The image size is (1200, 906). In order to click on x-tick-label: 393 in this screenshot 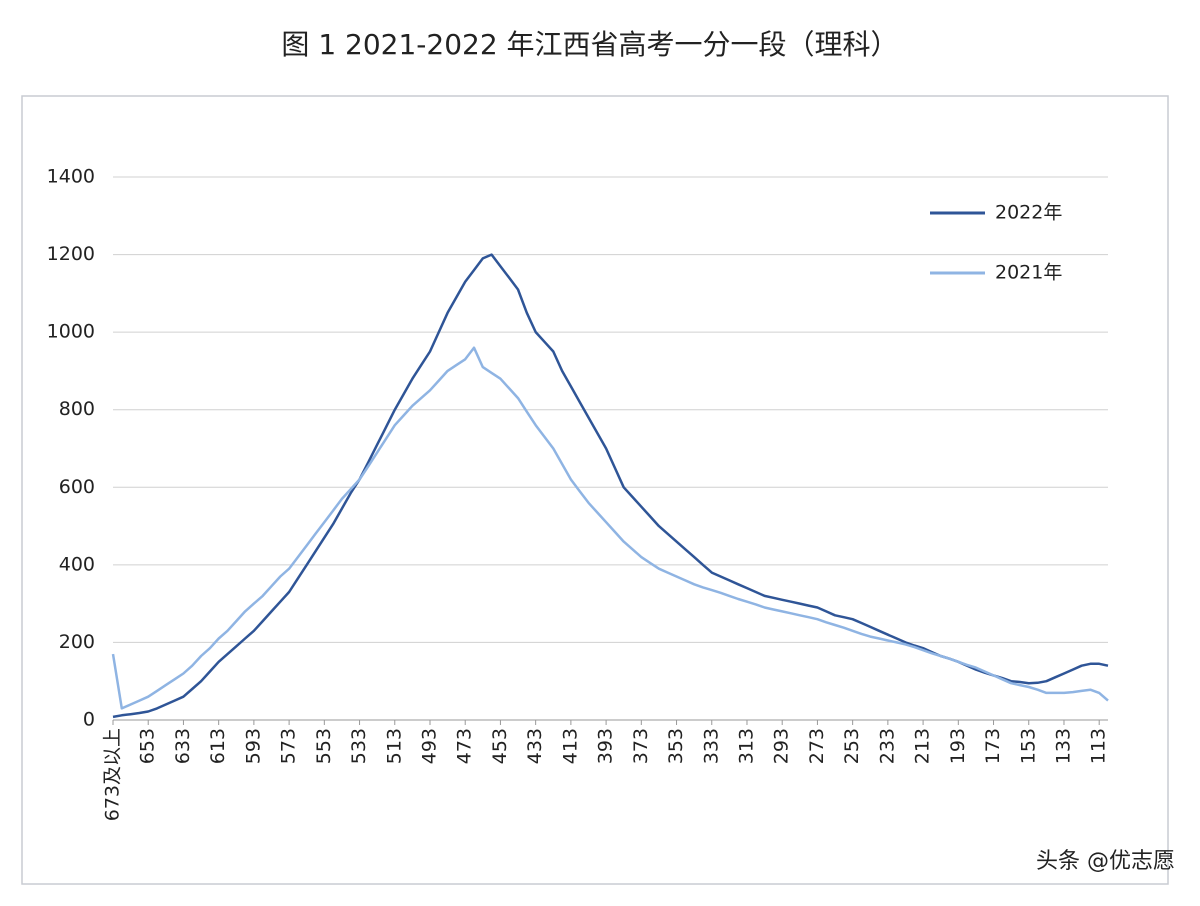, I will do `click(606, 746)`.